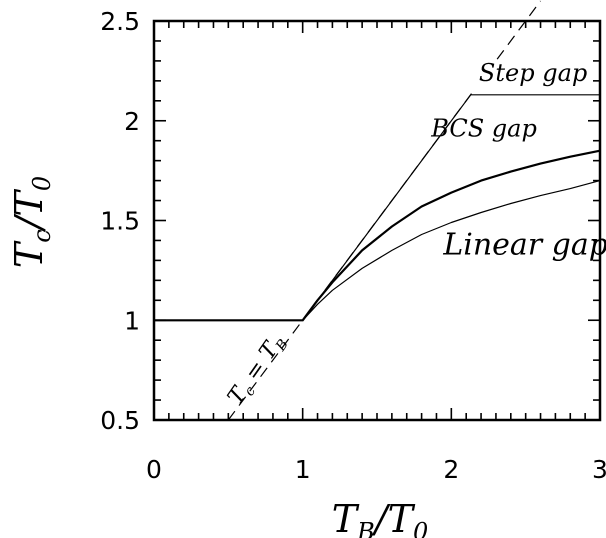  I want to click on x-tick-labels: 0 1 2 3, so click(376, 469).